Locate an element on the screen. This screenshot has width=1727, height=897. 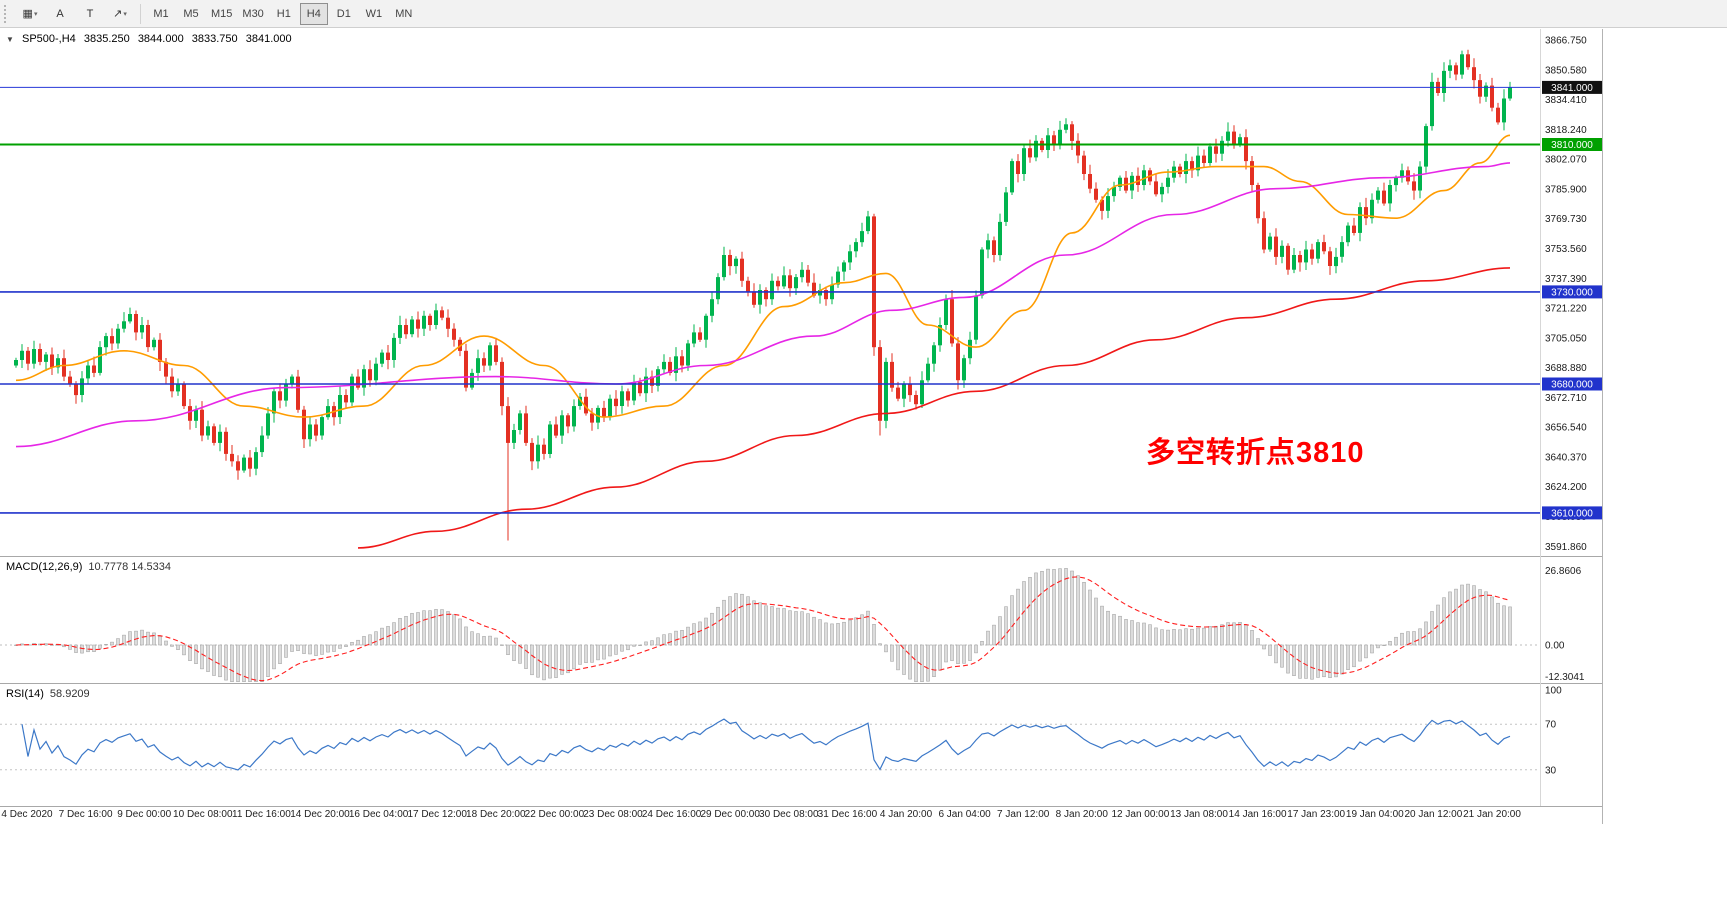
current-price-badge: 3841.000 is located at coordinates (1572, 87).